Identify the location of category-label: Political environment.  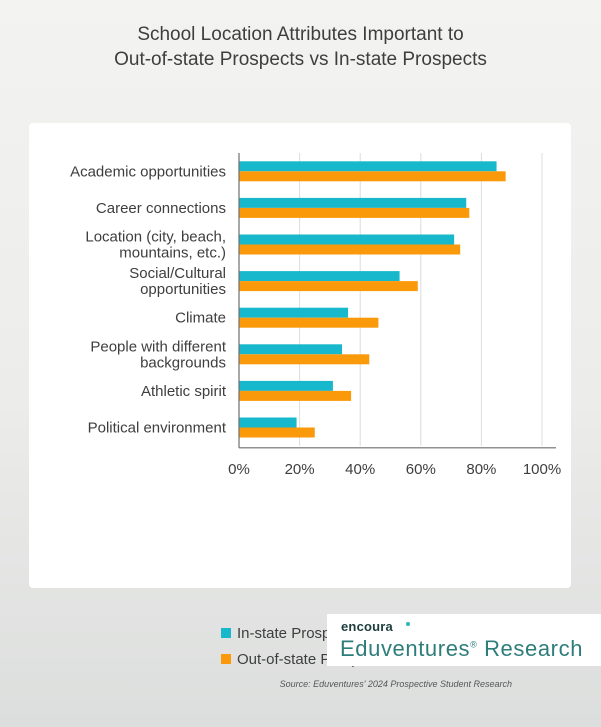
(157, 428).